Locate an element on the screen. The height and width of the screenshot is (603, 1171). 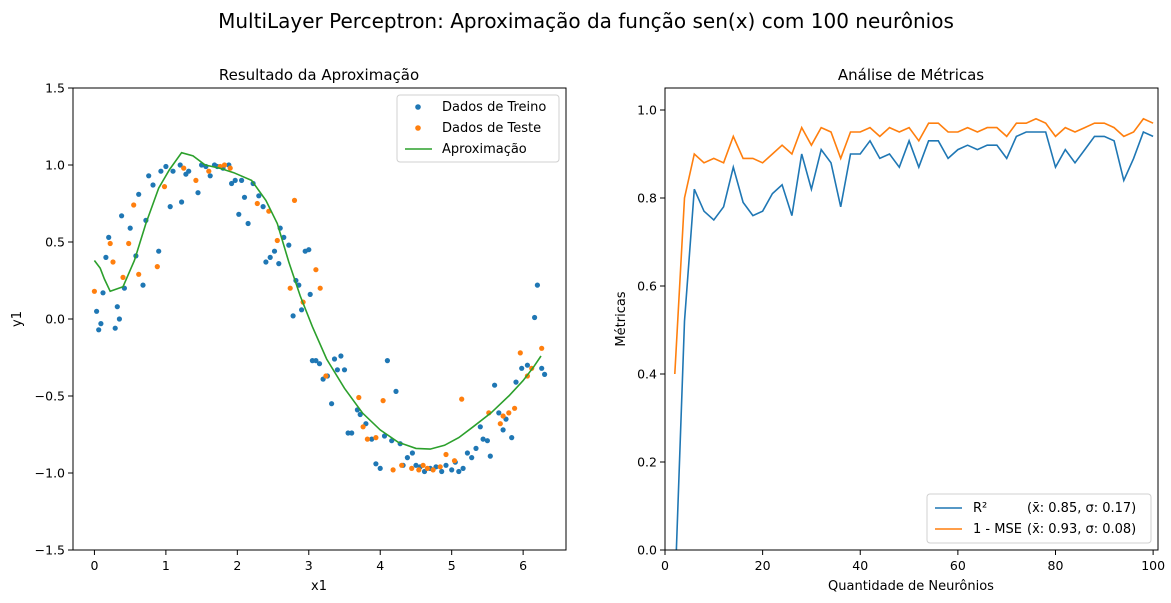
legend-label-approx: Aproximação is located at coordinates (484, 149).